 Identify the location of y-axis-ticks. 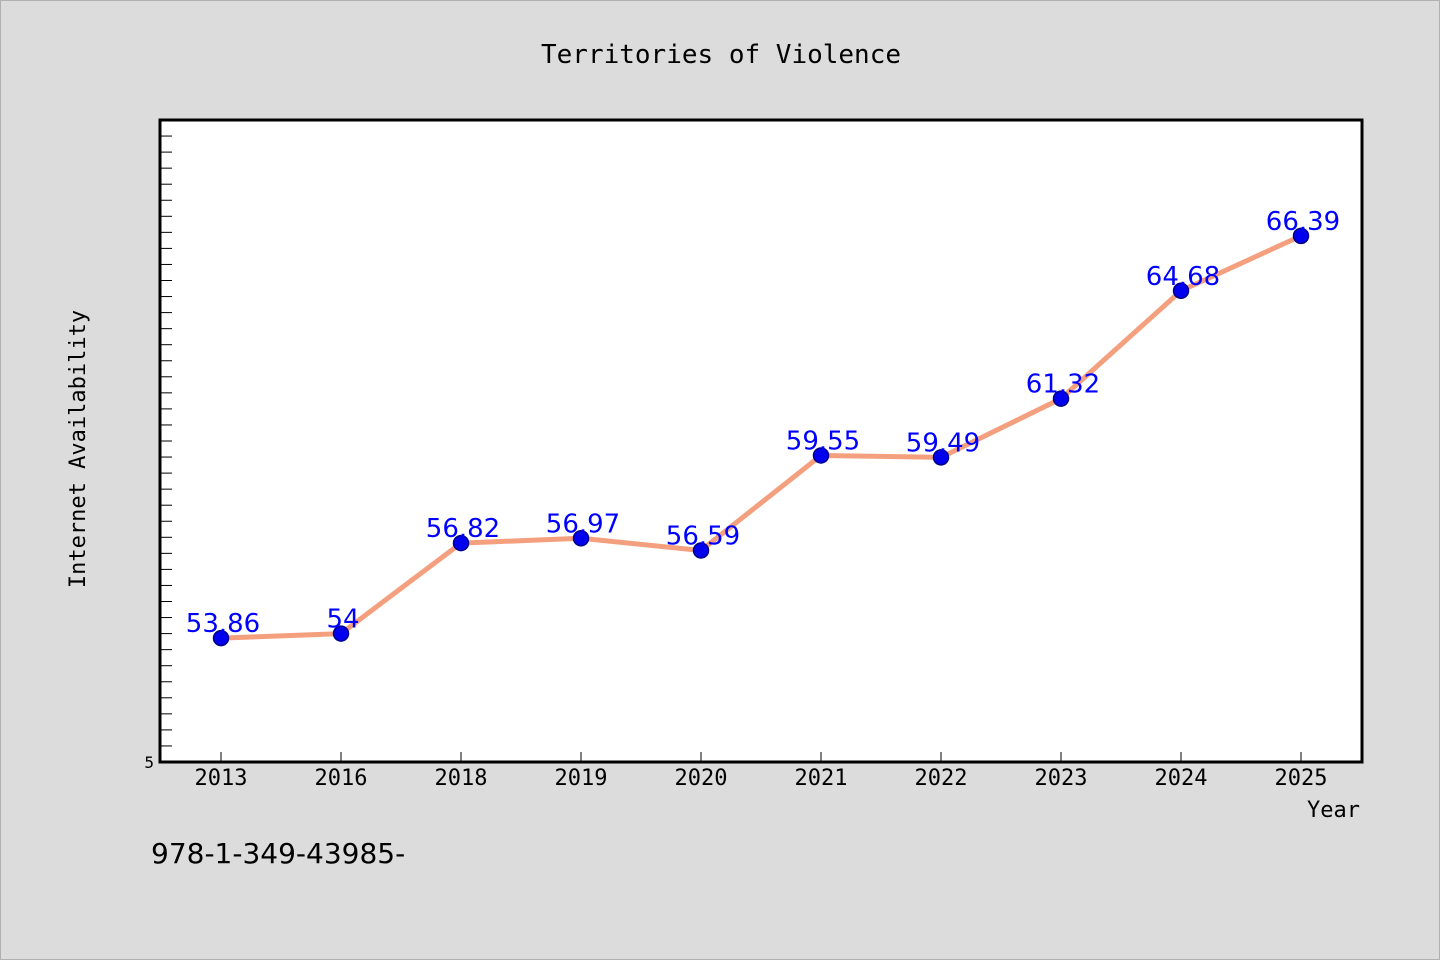
(166, 441).